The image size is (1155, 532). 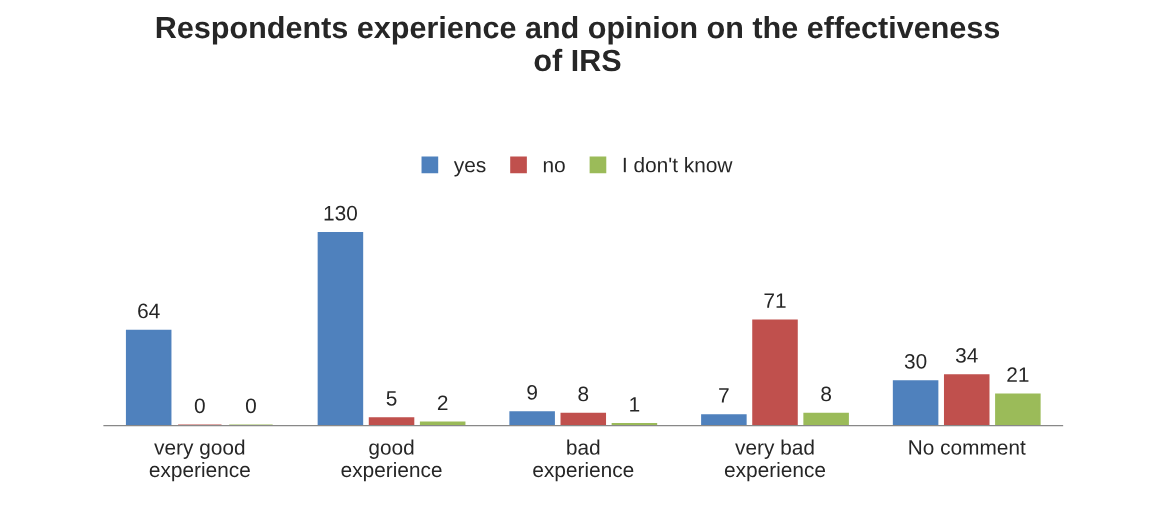 What do you see at coordinates (391, 398) in the screenshot?
I see `data-label: 5` at bounding box center [391, 398].